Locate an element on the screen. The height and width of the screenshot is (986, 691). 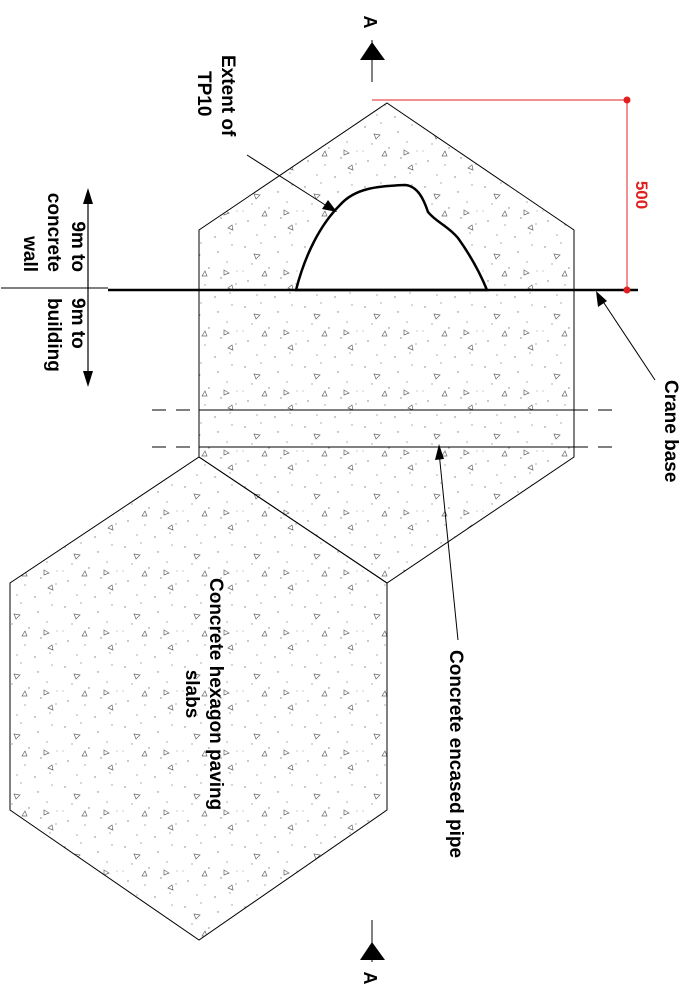
distance-arrows is located at coordinates (54, 287).